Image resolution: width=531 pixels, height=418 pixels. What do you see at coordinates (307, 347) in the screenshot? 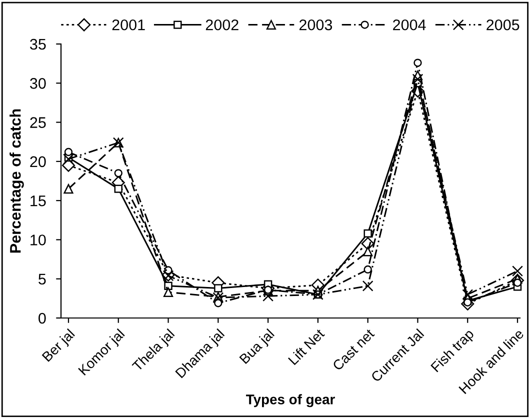
I see `x-tick-label: Lift Net` at bounding box center [307, 347].